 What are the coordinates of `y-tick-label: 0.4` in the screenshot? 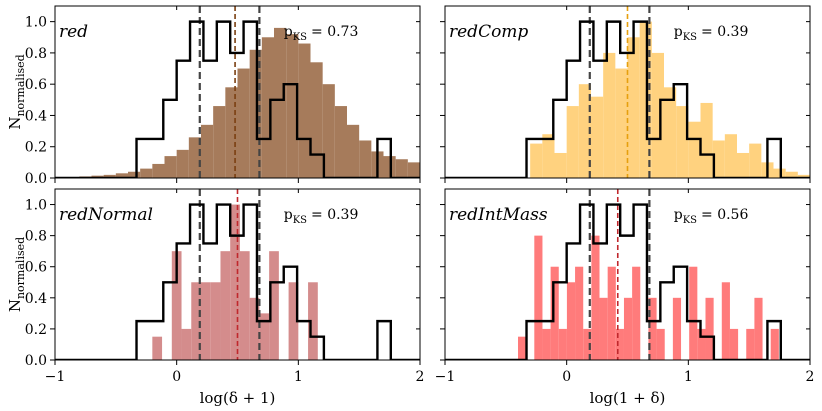 It's located at (36, 116).